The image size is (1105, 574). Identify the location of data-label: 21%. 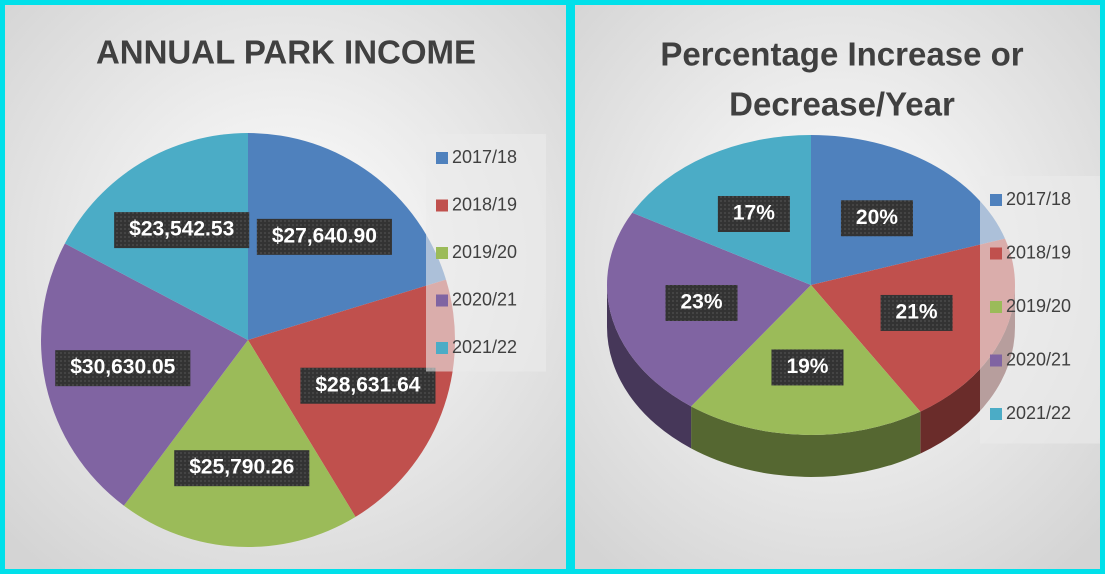
(917, 311).